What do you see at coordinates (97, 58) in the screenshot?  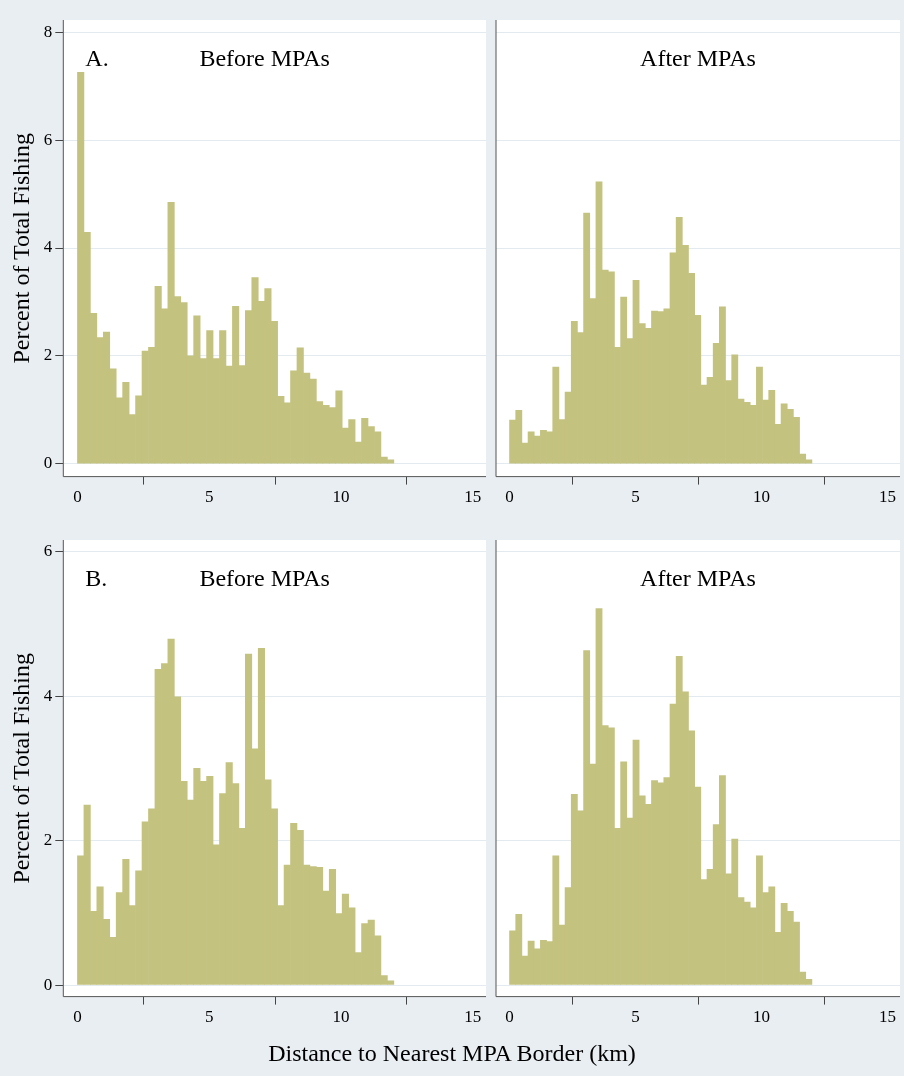 I see `annotation: A.` at bounding box center [97, 58].